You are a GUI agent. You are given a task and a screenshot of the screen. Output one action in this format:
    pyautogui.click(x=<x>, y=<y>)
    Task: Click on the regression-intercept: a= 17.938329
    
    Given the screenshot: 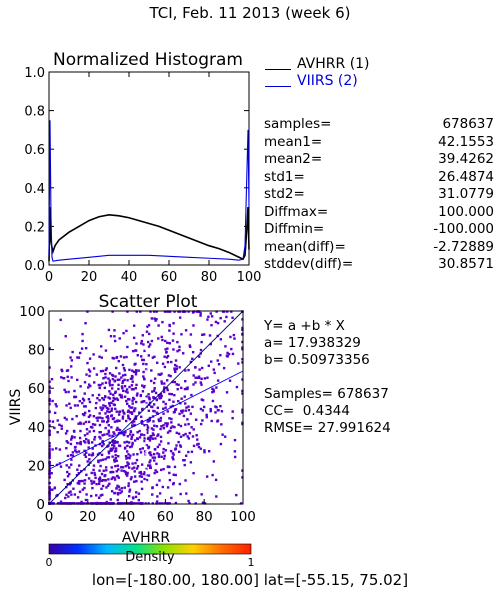 What is the action you would take?
    pyautogui.click(x=312, y=343)
    